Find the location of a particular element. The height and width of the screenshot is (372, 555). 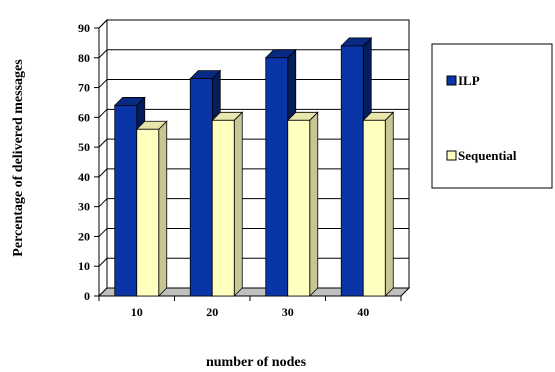

y-tick-label: 80 is located at coordinates (84, 58).